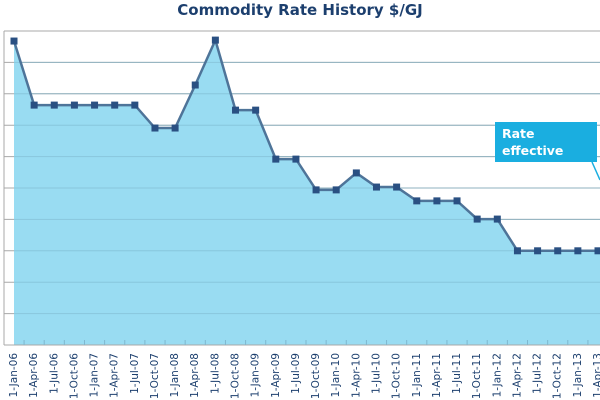  I want to click on x-tick-label: 1-Apr-13, so click(596, 375).